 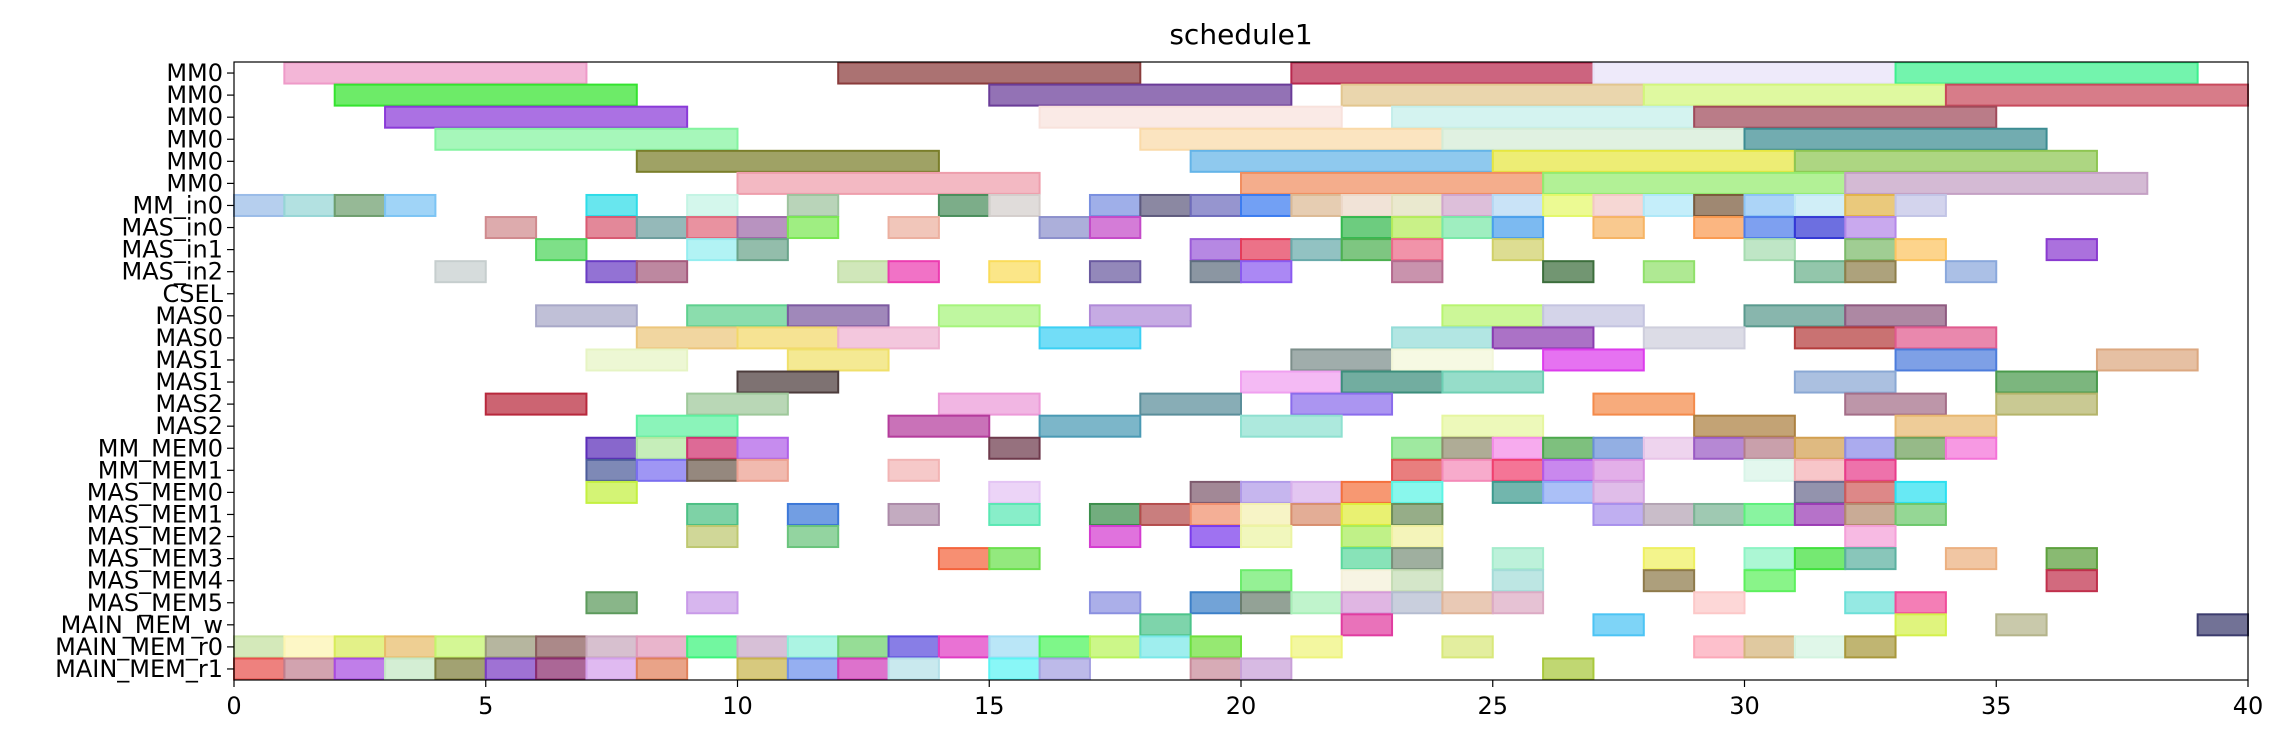 I want to click on y-tick-label: MAS_in1, so click(x=172, y=250).